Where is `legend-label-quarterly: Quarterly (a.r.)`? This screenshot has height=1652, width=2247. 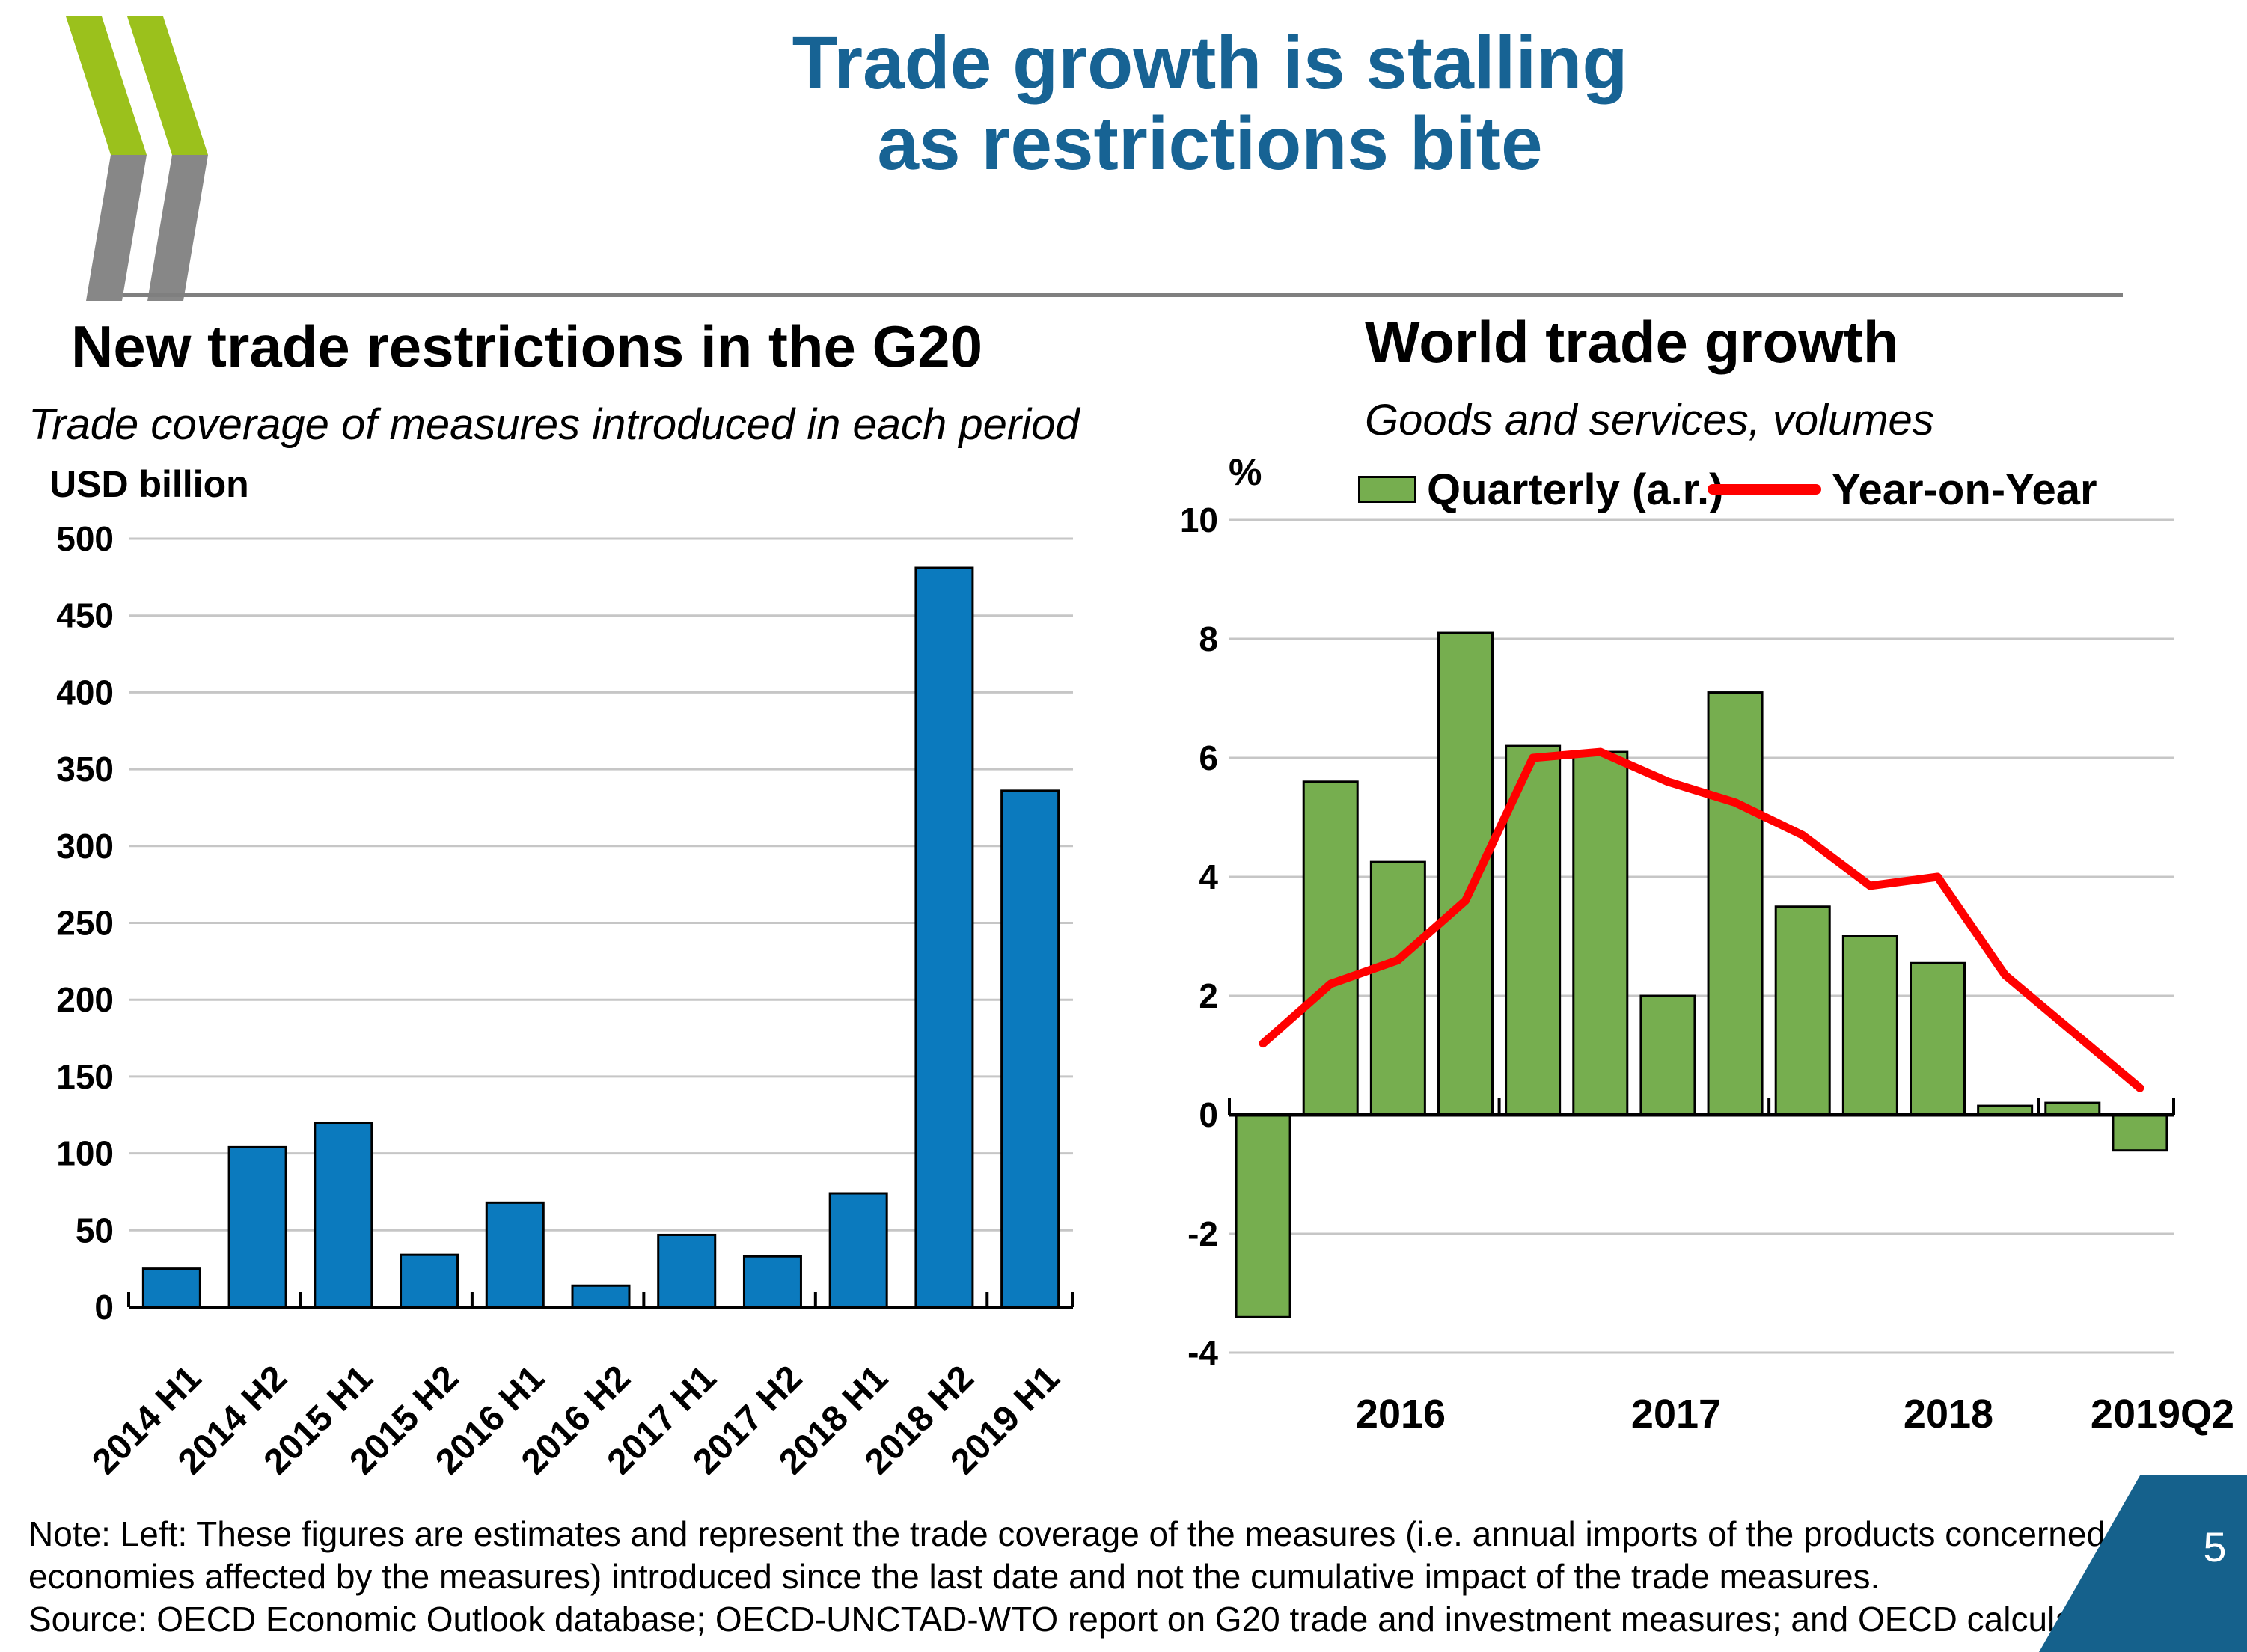 legend-label-quarterly: Quarterly (a.r.) is located at coordinates (1575, 489).